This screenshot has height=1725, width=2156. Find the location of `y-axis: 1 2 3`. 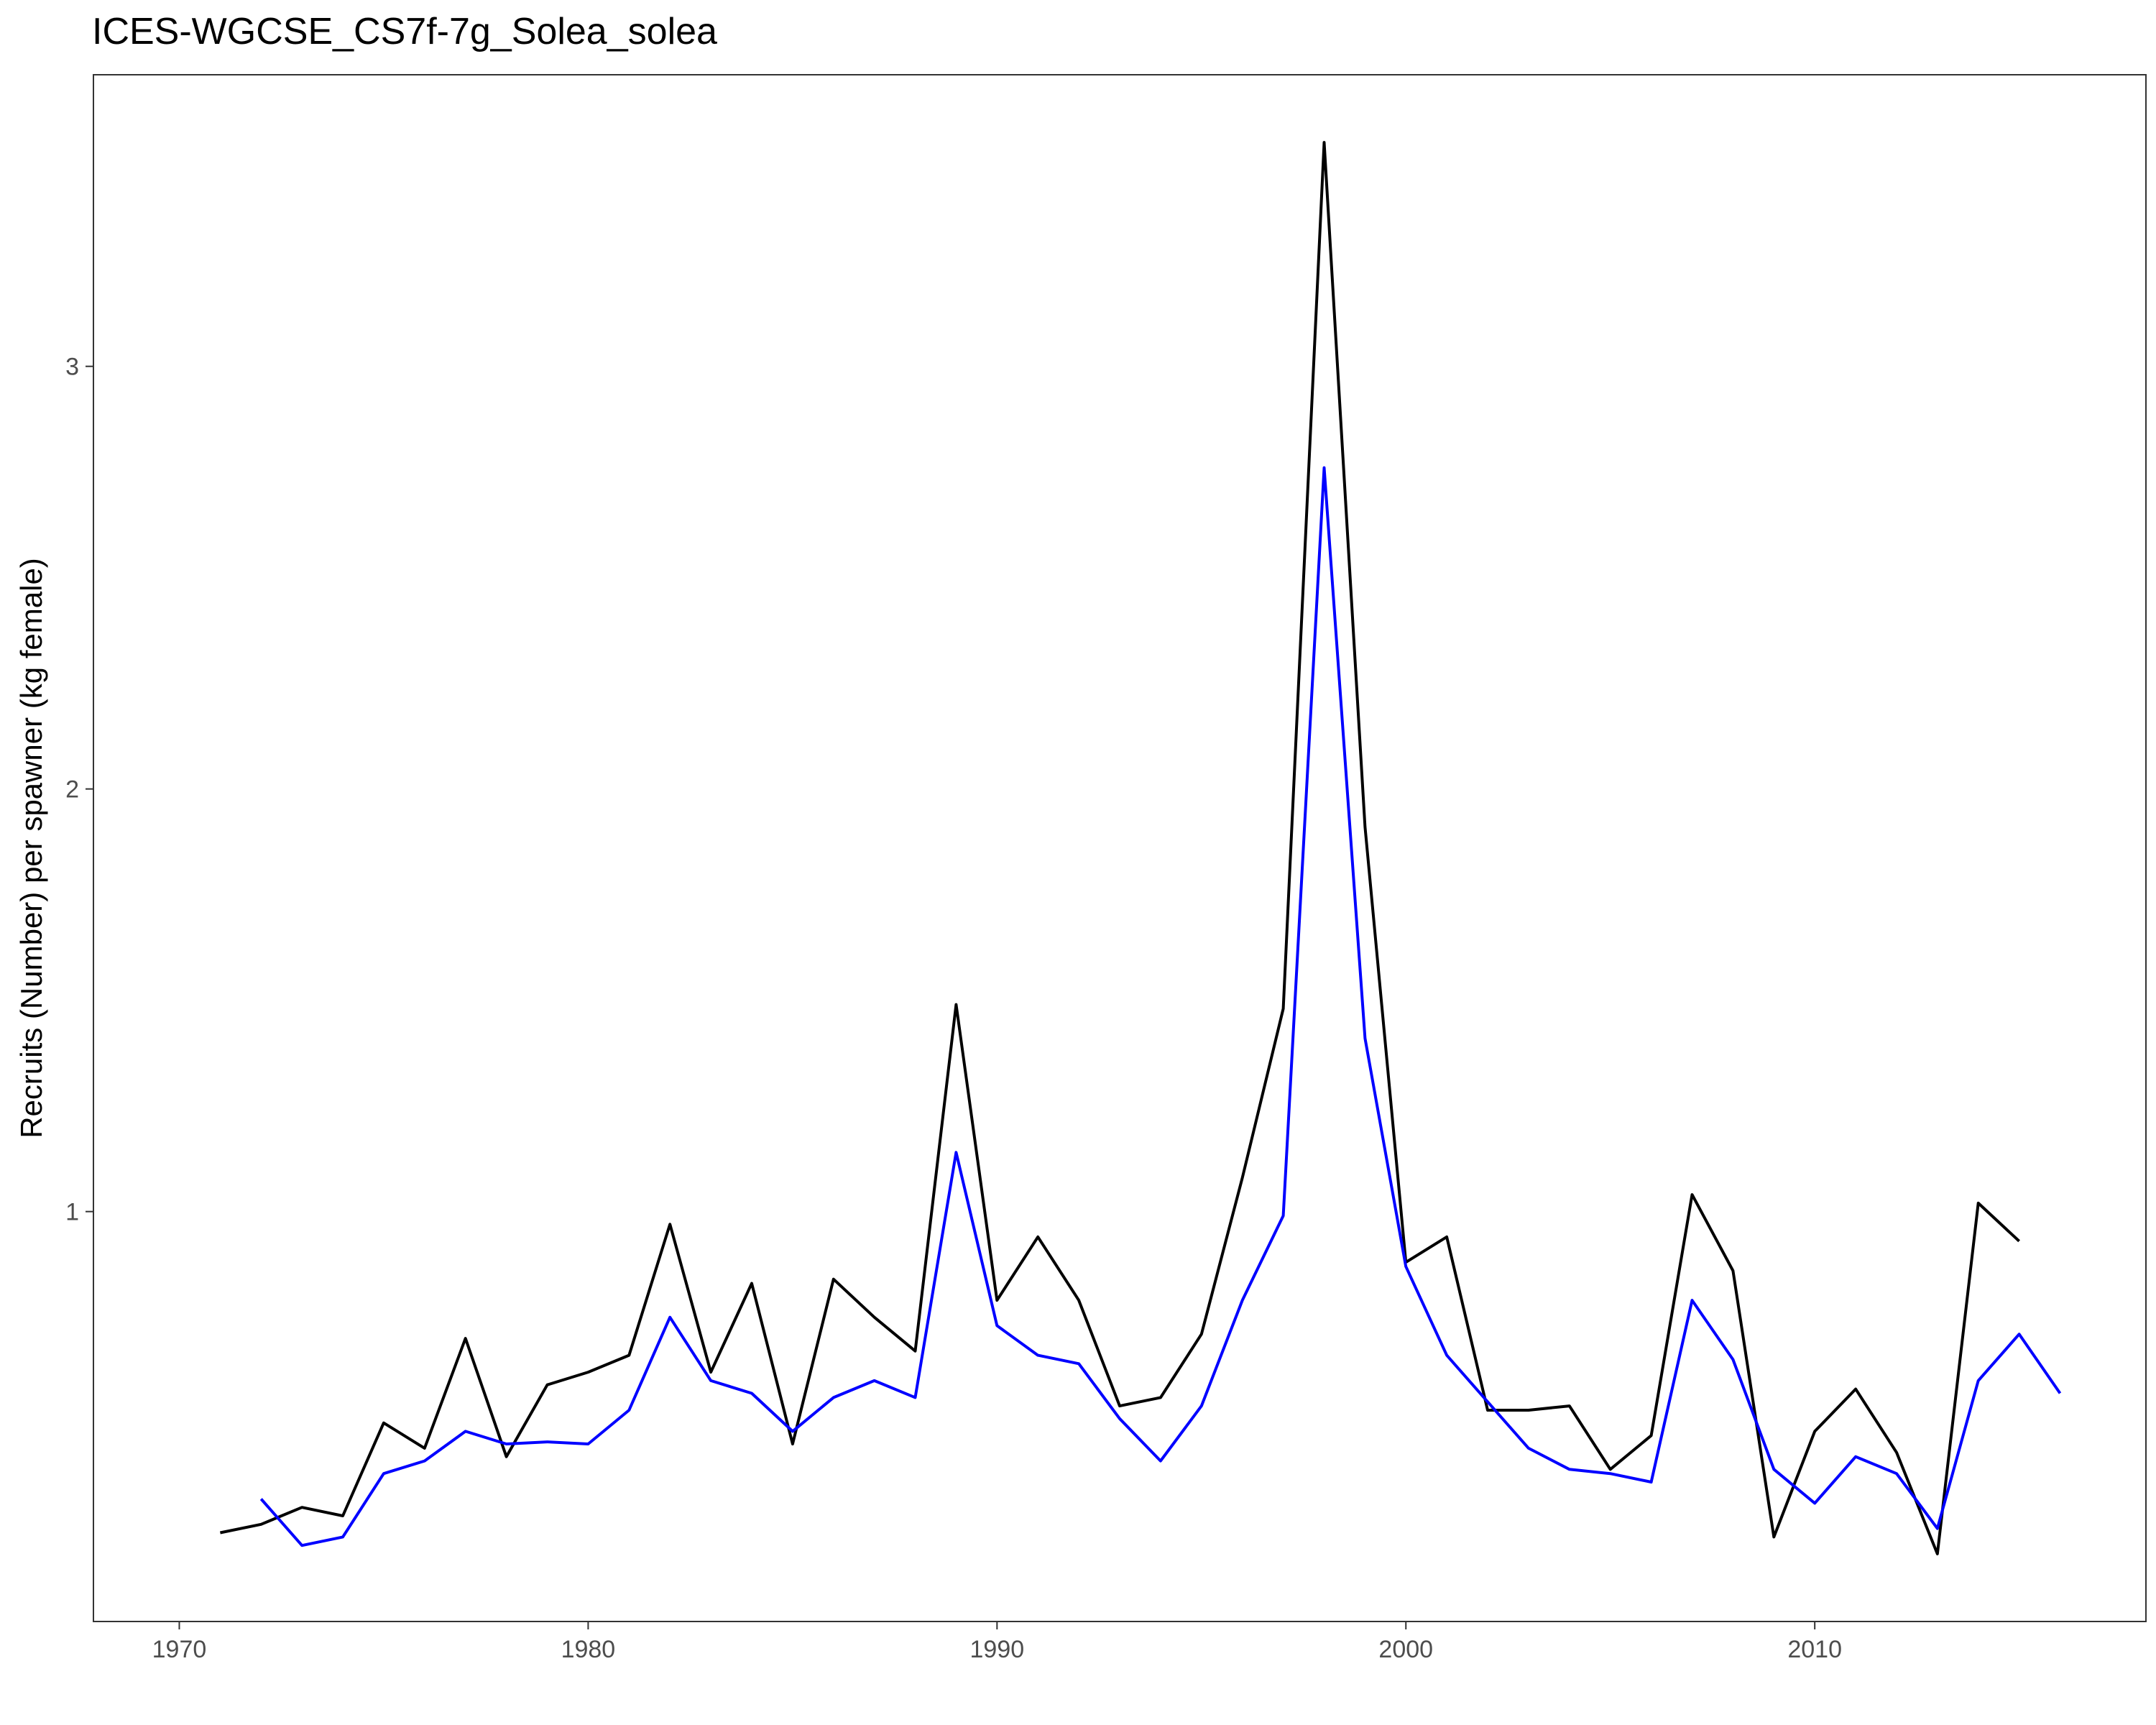

y-axis: 1 2 3 is located at coordinates (79, 790).